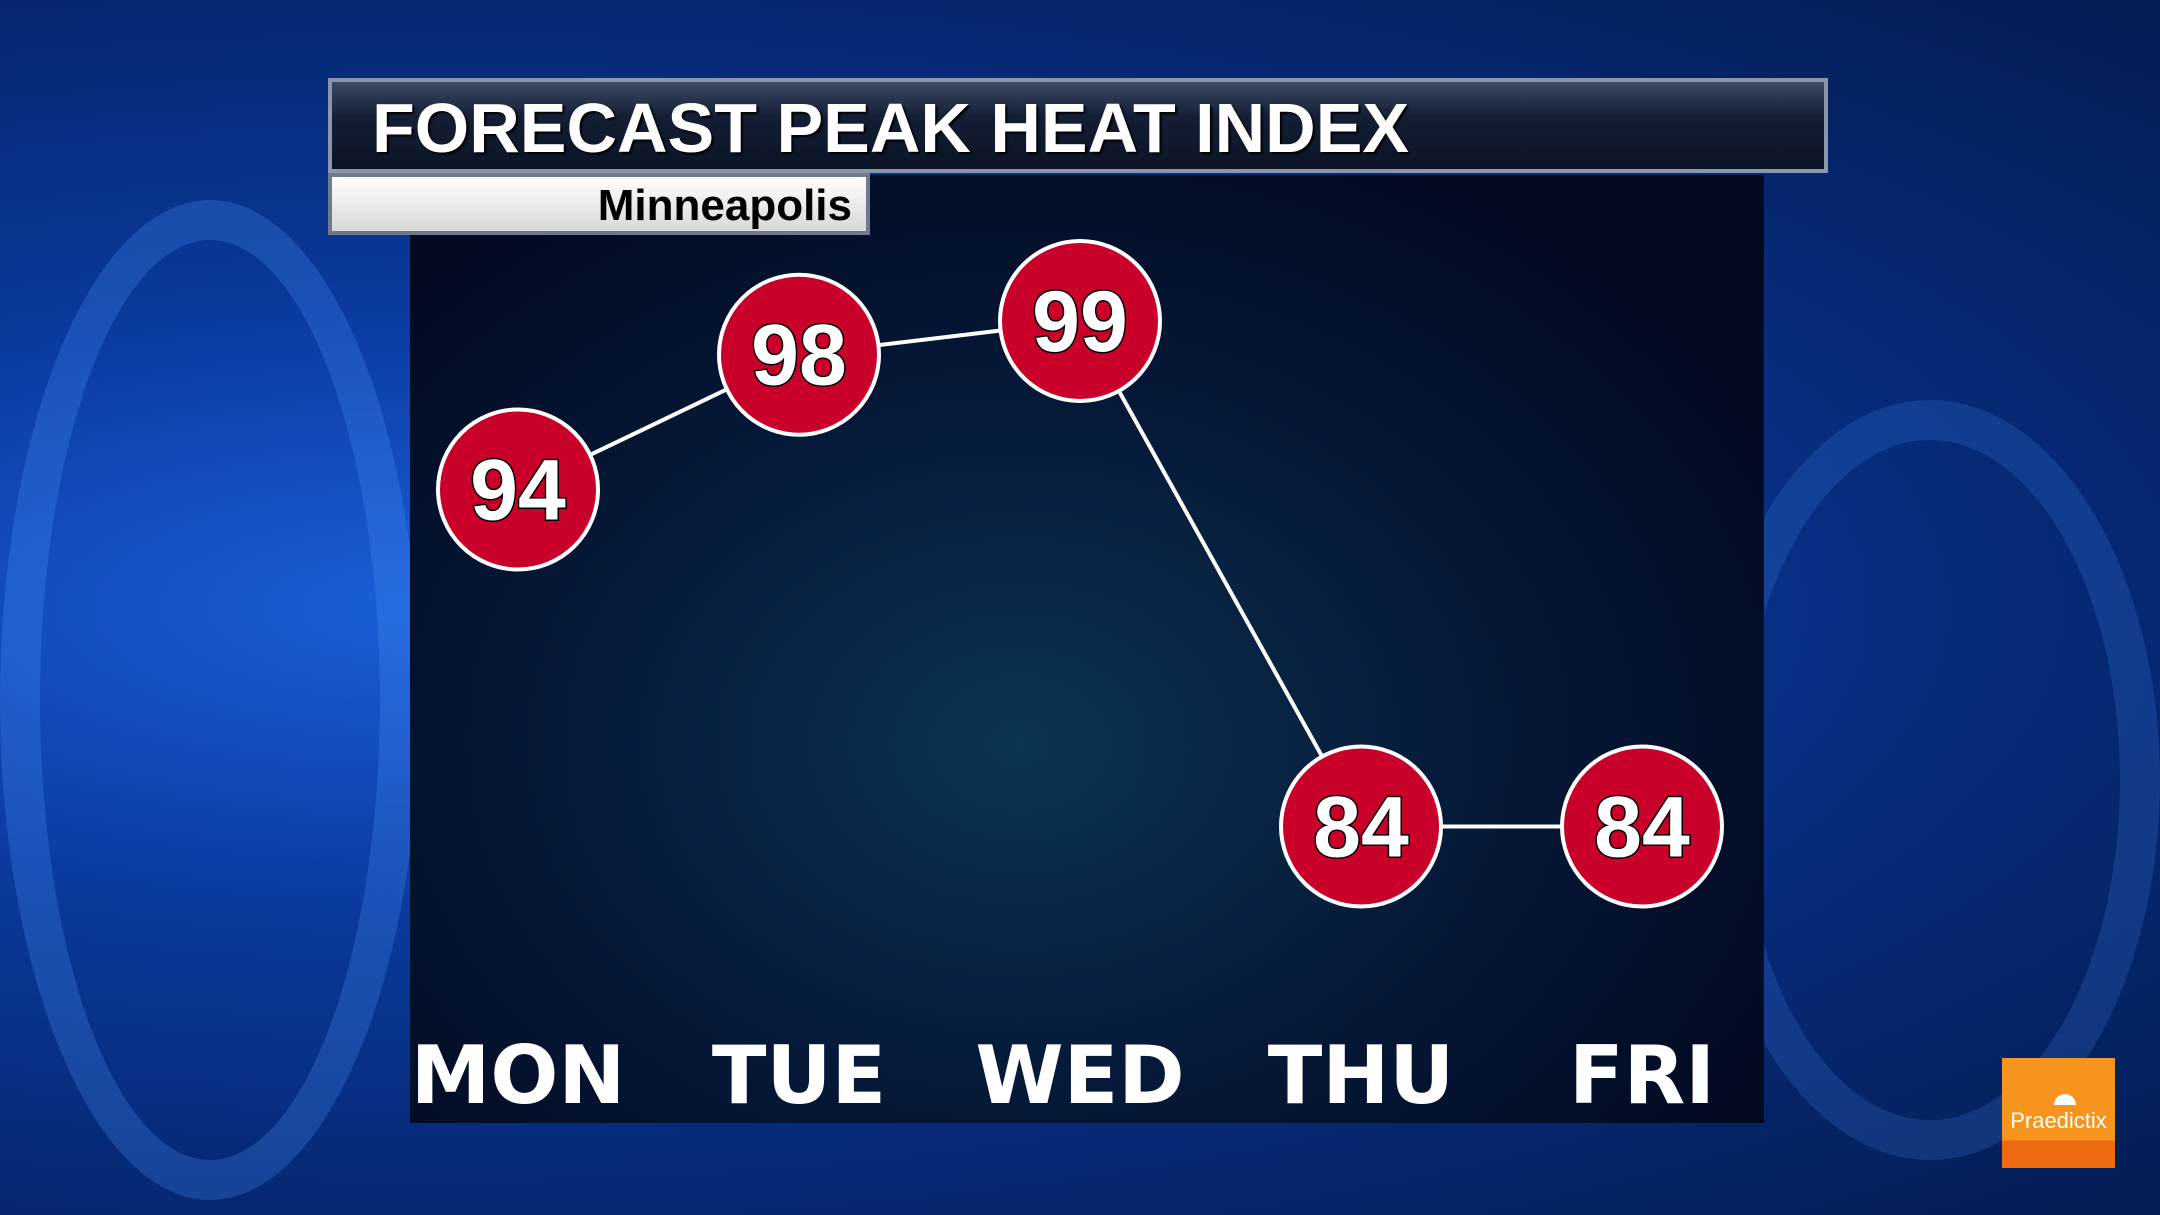  I want to click on x-tick-label: WED, so click(1079, 1075).